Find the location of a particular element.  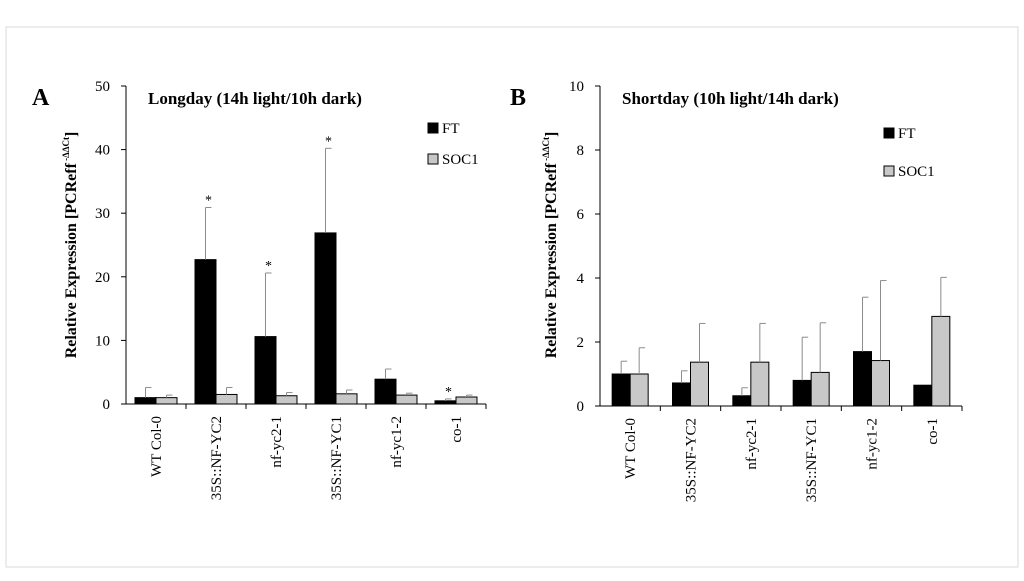

panel-b-title: Shortday (10h light/14h dark) is located at coordinates (730, 98).